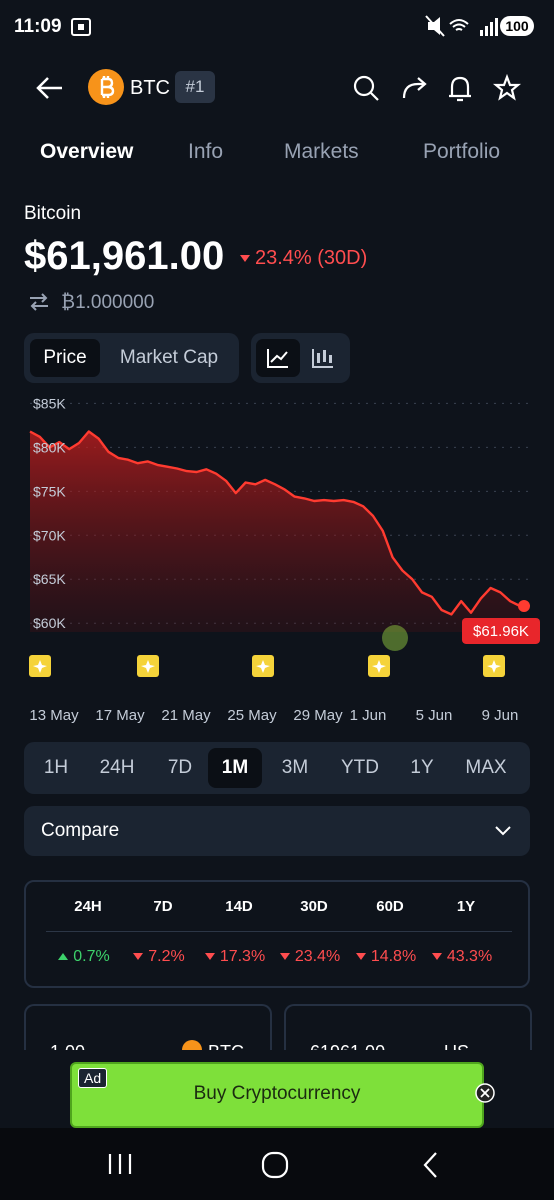 This screenshot has height=1200, width=554. What do you see at coordinates (466, 906) in the screenshot?
I see `period-header: 1Y` at bounding box center [466, 906].